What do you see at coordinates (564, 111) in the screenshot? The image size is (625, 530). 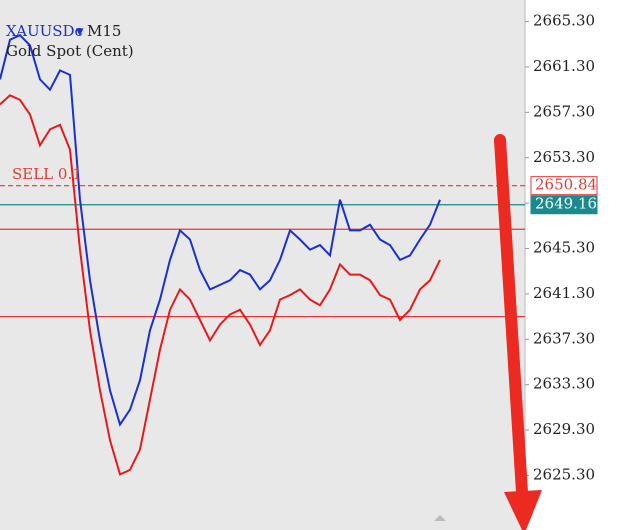 I see `y-tick-label: 2657.30` at bounding box center [564, 111].